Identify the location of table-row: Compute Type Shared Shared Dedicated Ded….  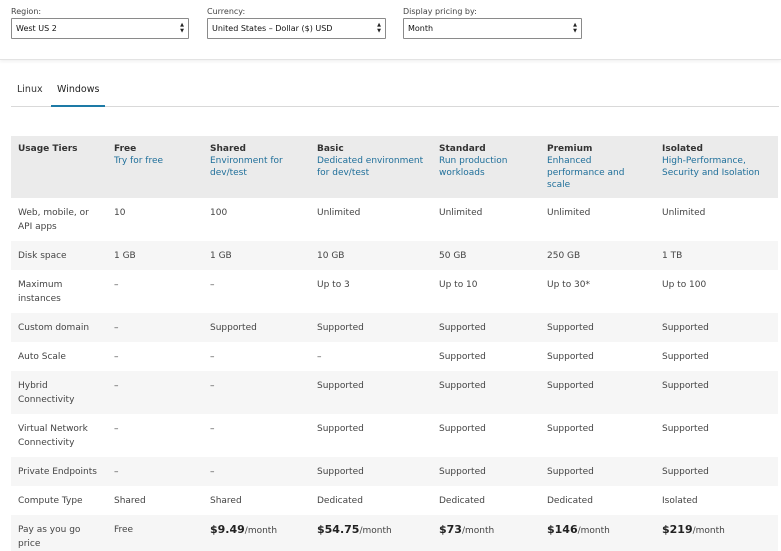
(394, 500).